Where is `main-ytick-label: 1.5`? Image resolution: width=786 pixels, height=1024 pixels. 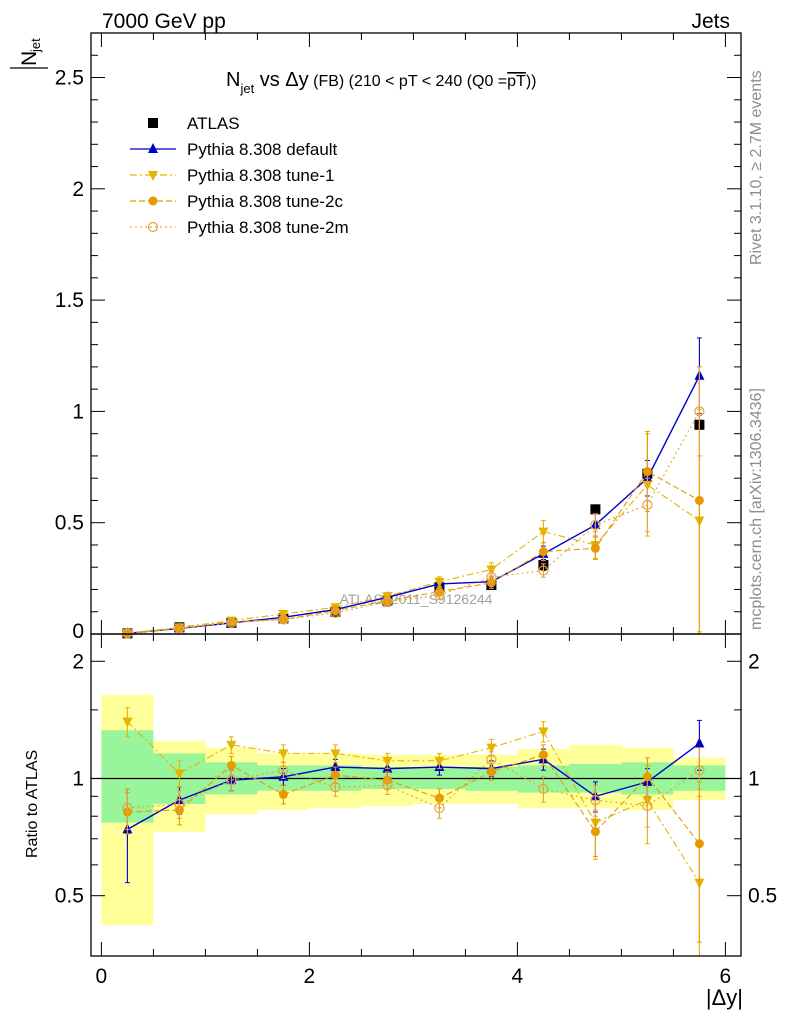
main-ytick-label: 1.5 is located at coordinates (69, 300).